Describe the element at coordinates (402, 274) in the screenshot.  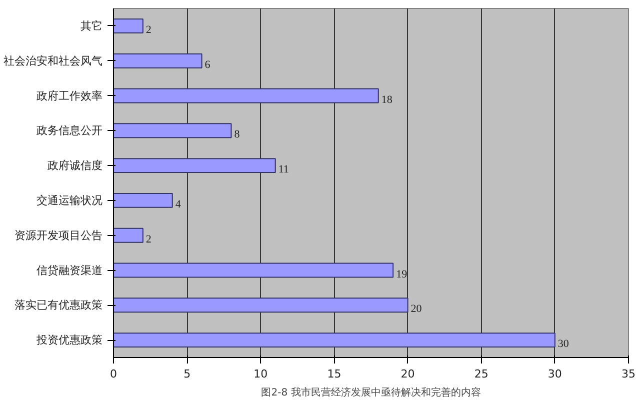
I see `data-label: 19` at that location.